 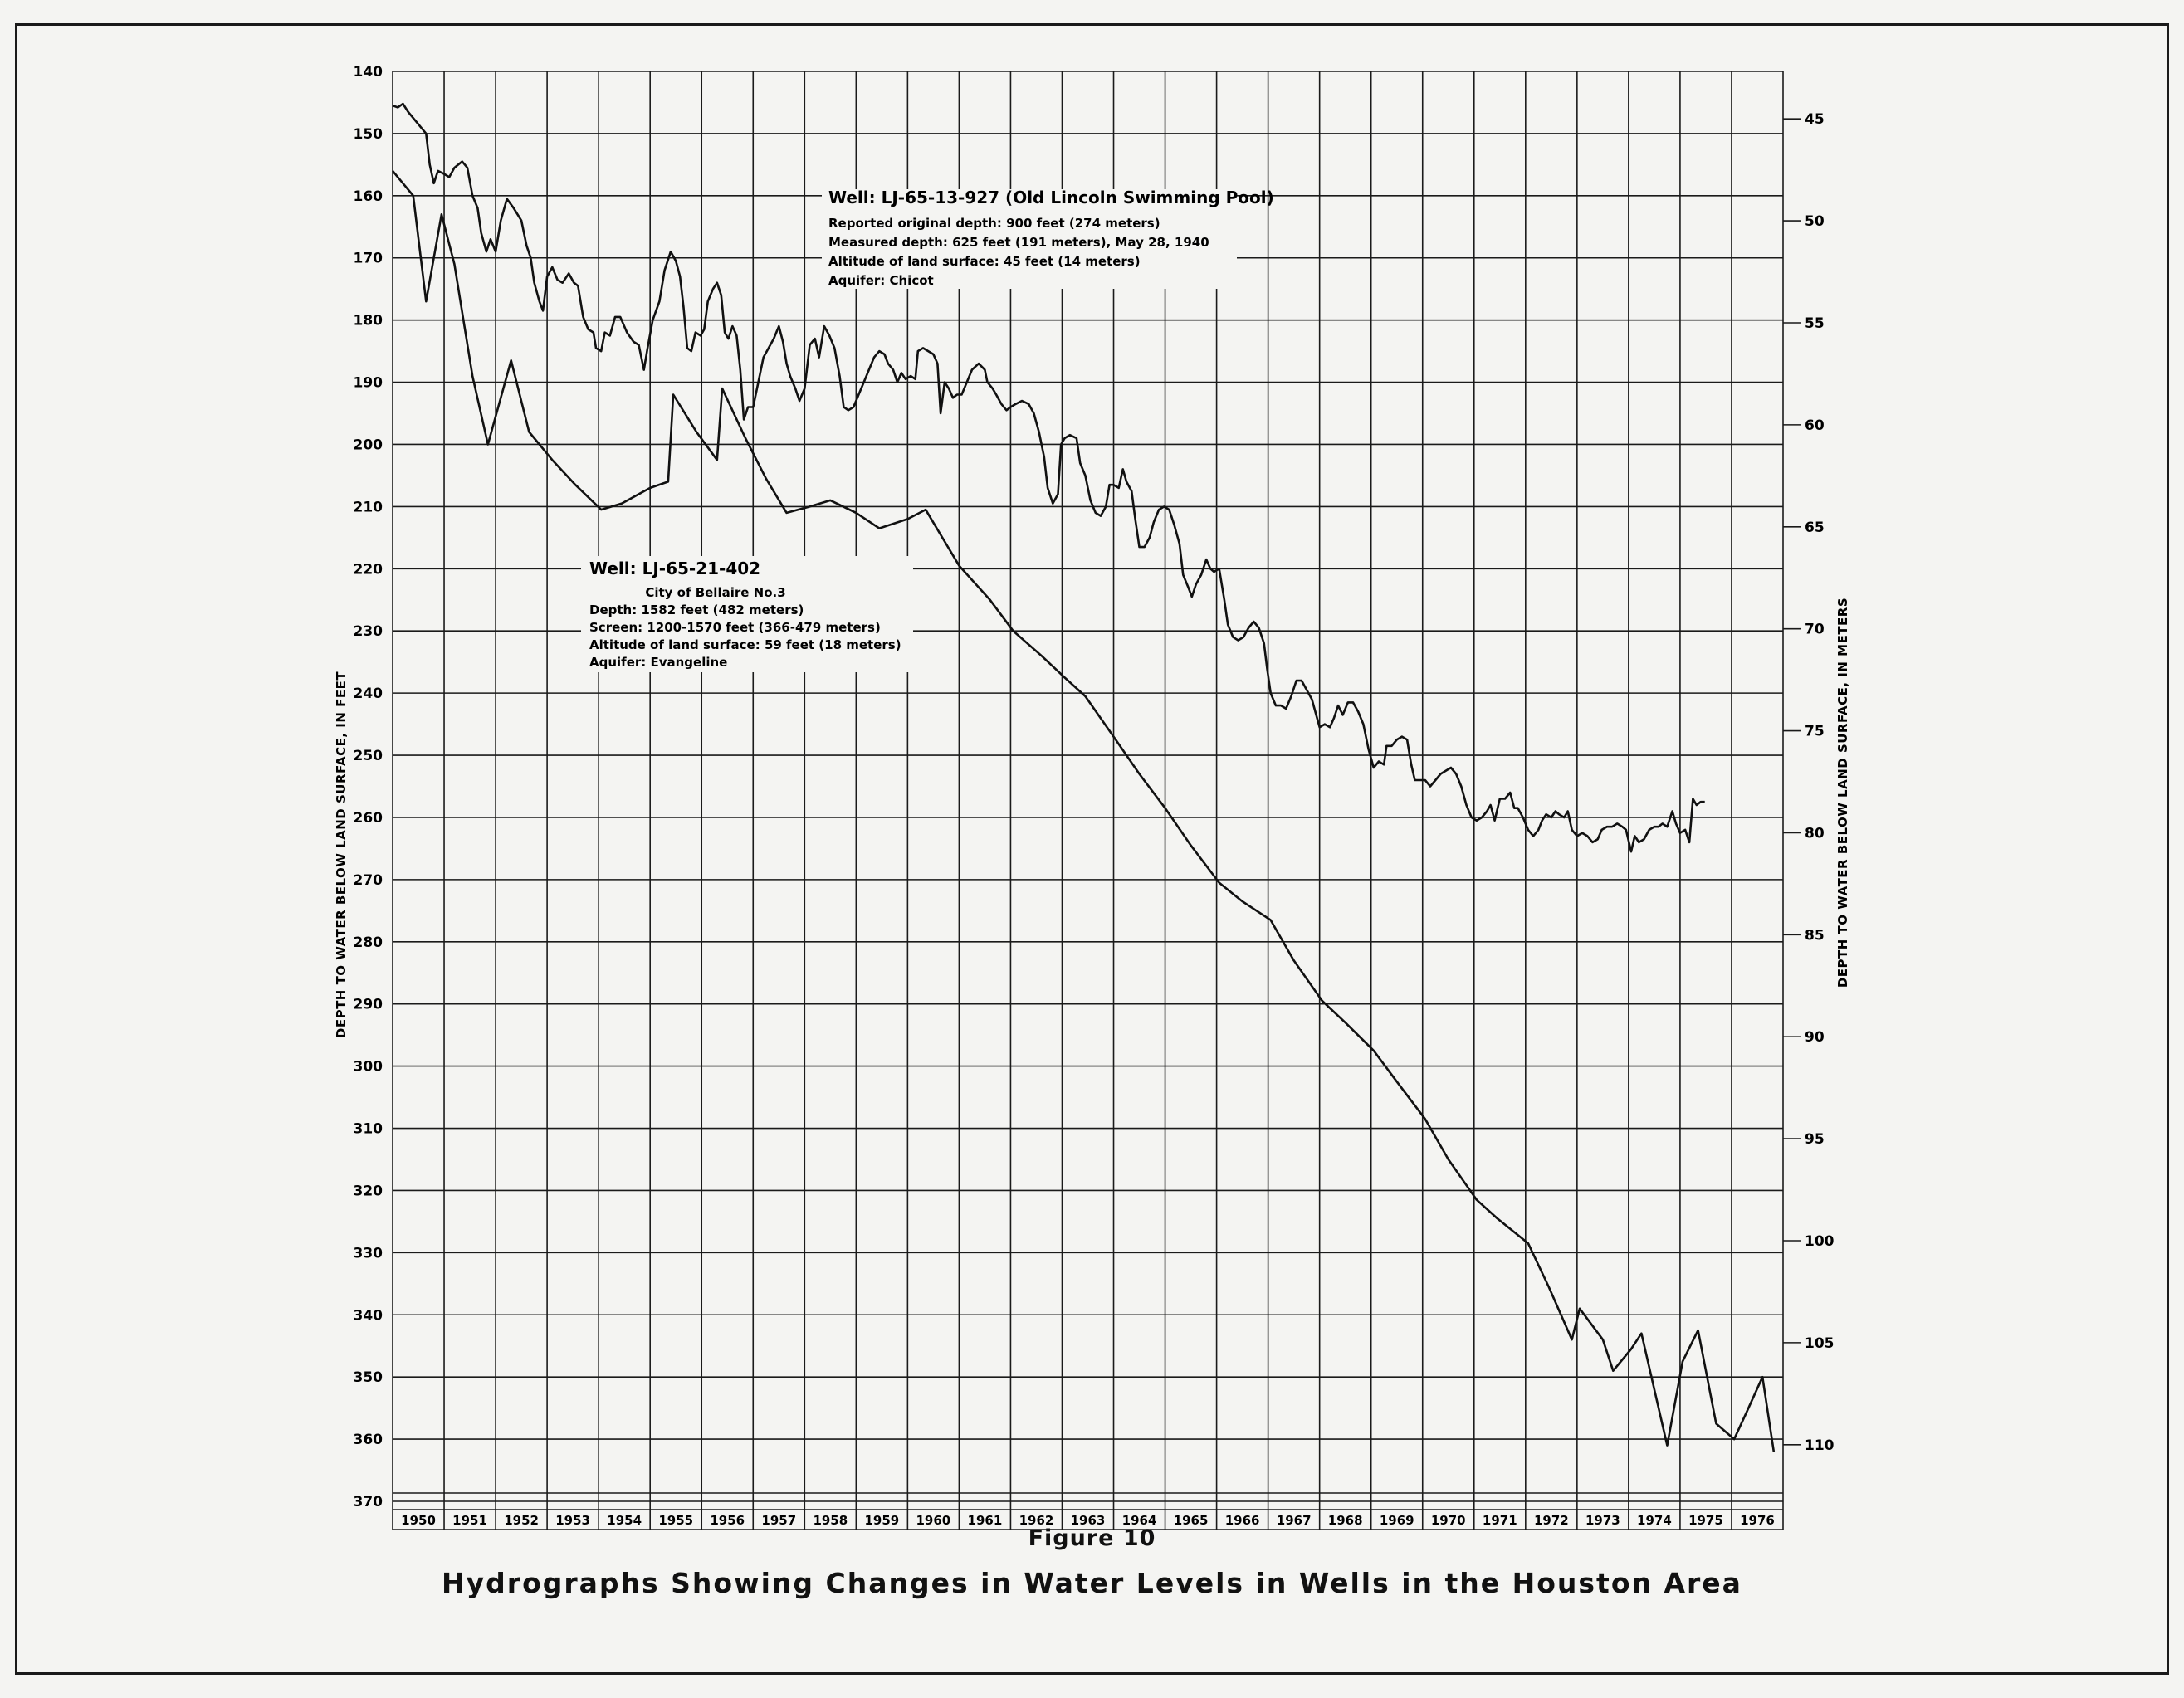 I want to click on y-tick-label-meters: 75, so click(x=1815, y=732).